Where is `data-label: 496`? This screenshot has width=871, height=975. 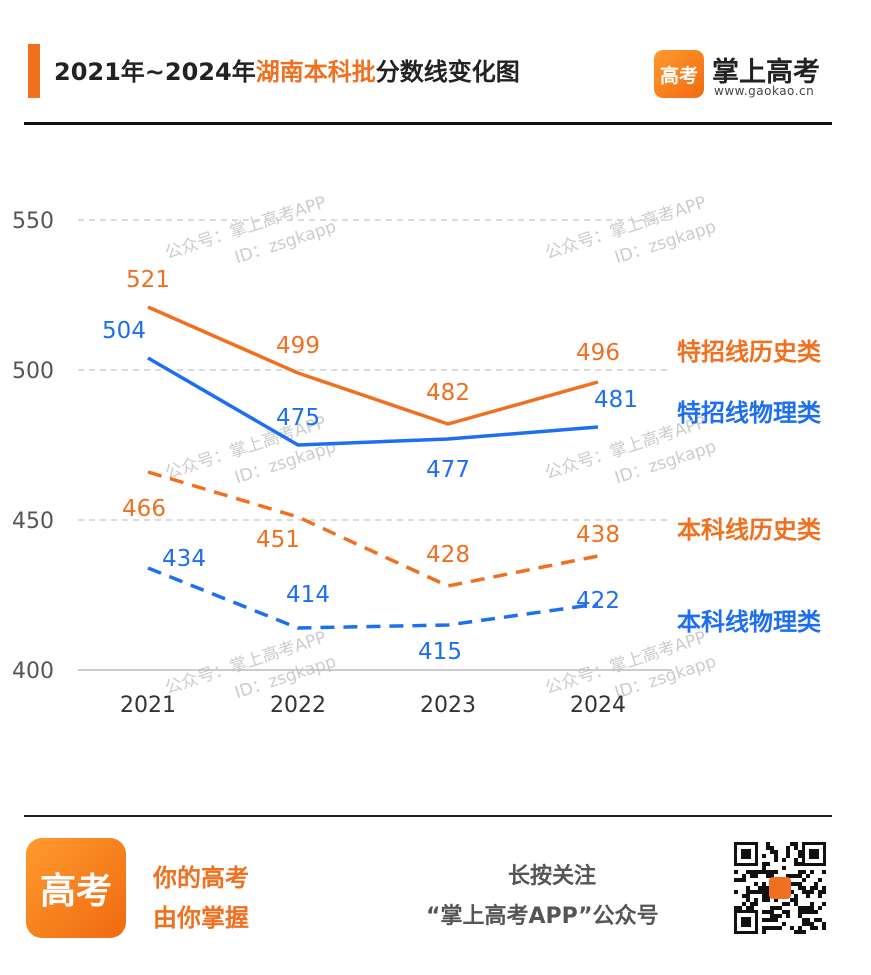 data-label: 496 is located at coordinates (598, 353).